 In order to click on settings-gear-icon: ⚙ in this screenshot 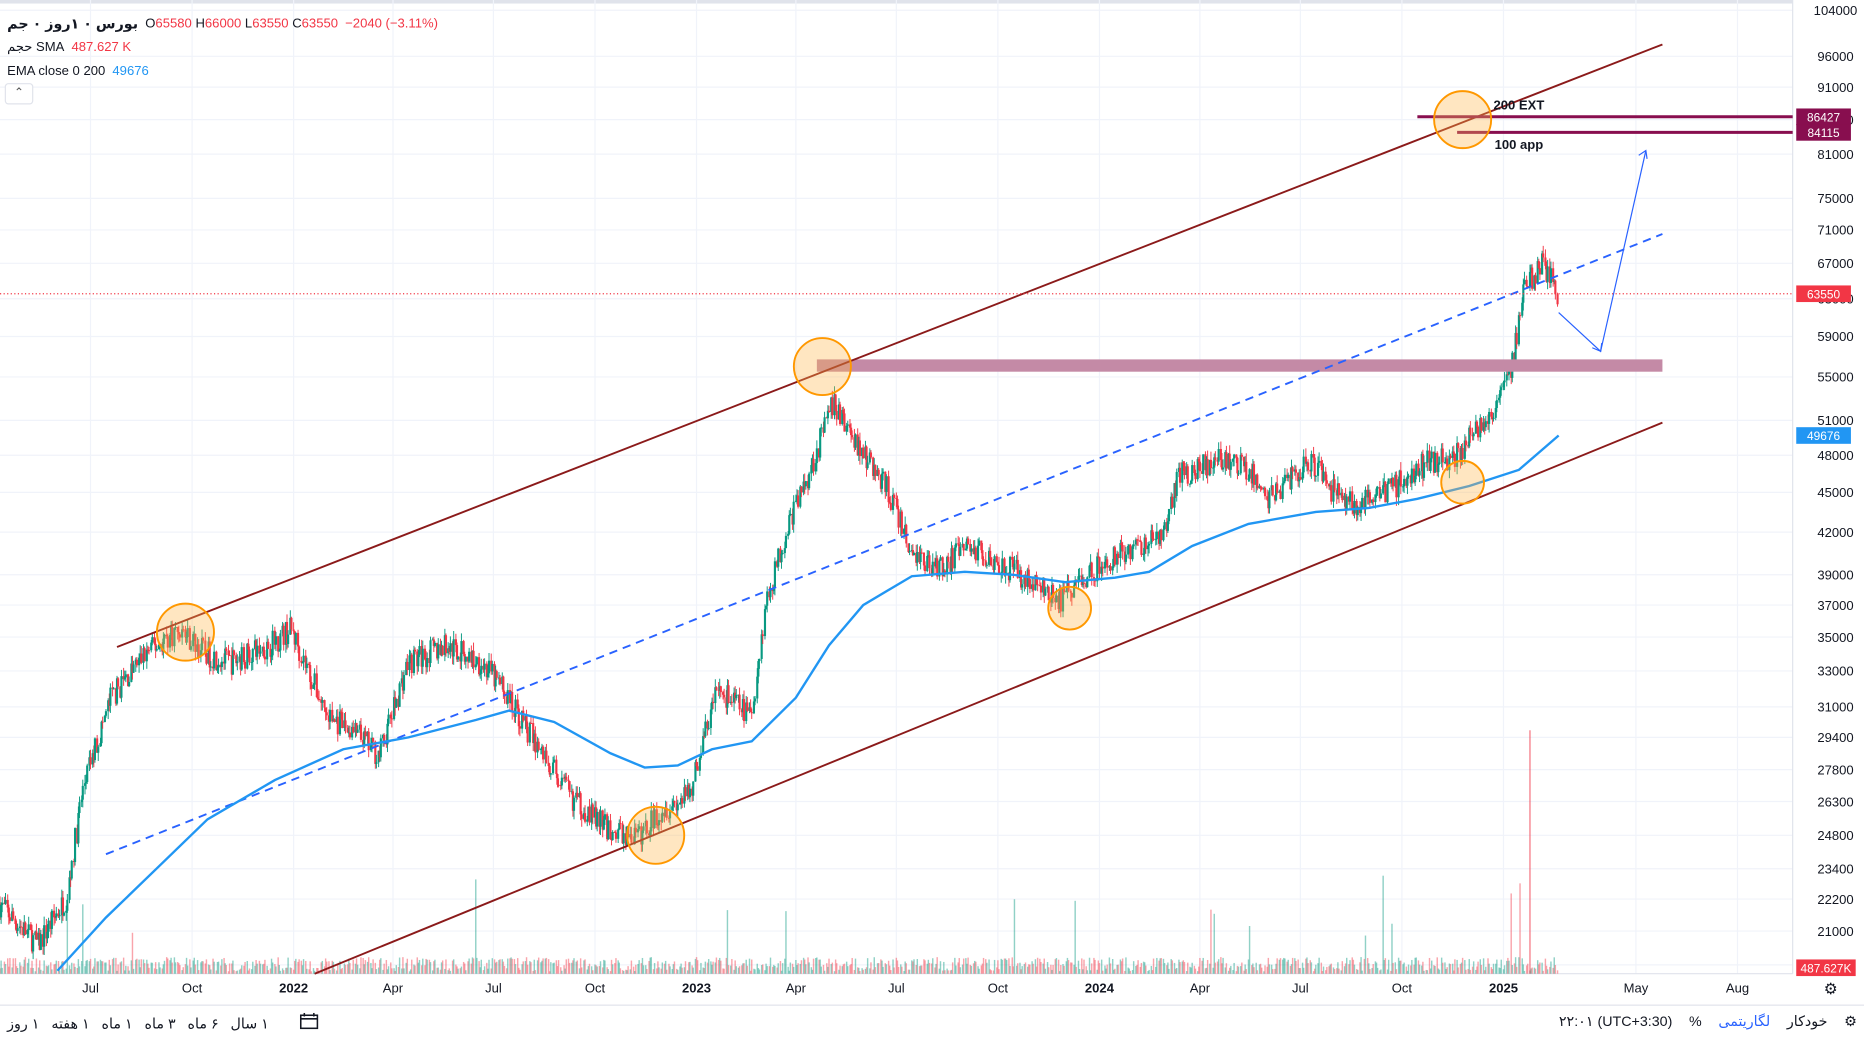, I will do `click(1850, 1021)`.